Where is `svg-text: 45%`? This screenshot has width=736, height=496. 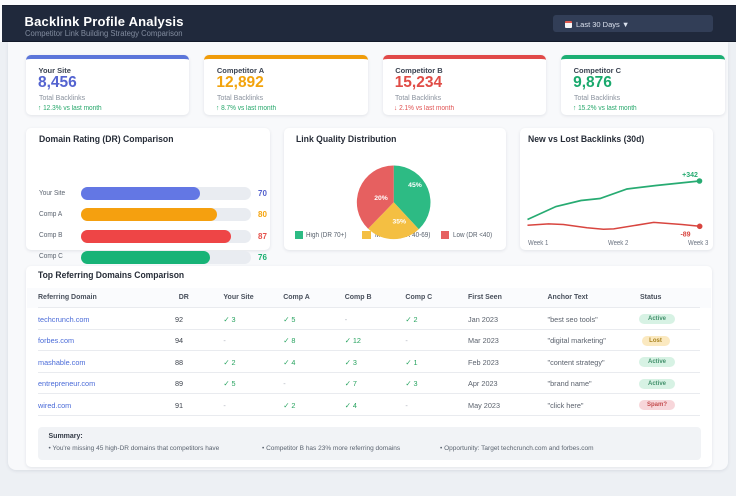
svg-text: 45% is located at coordinates (415, 185).